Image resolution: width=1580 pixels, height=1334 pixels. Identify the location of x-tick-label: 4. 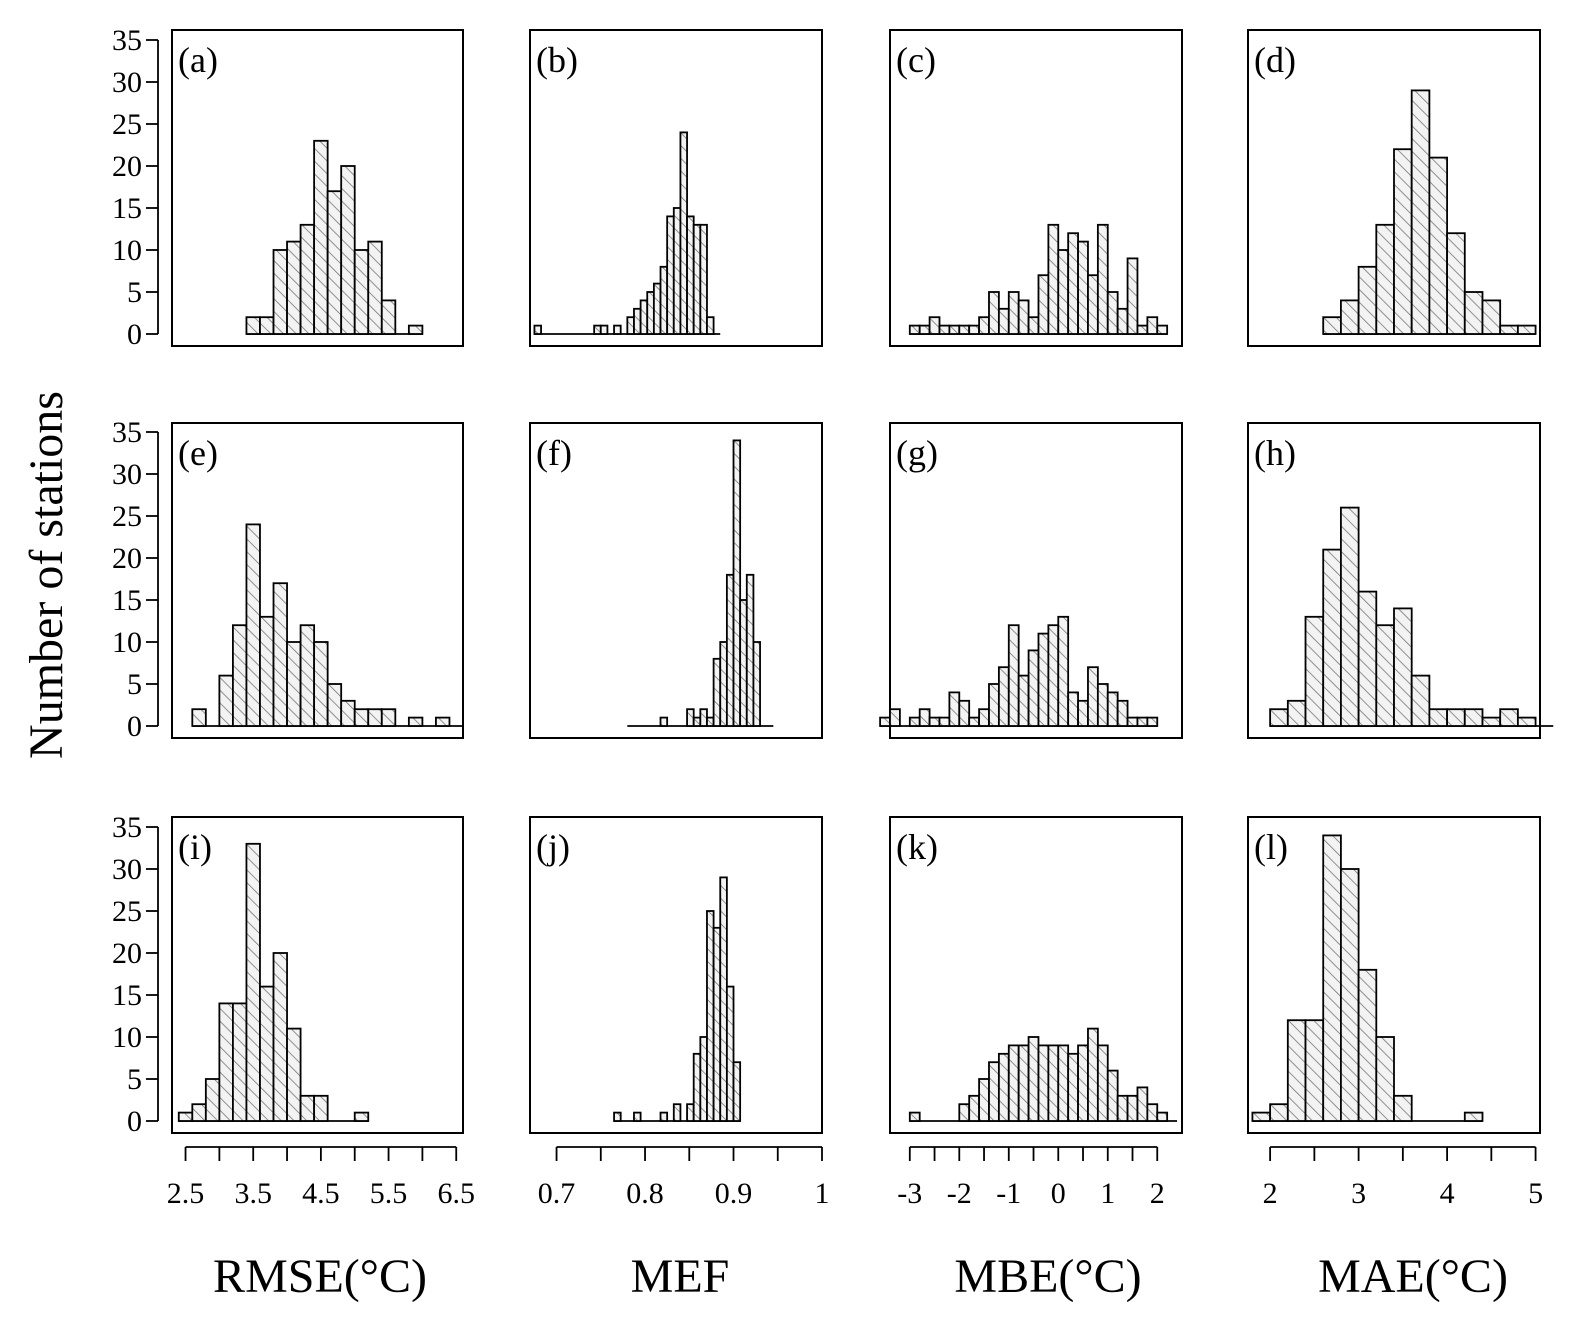
(1447, 1193).